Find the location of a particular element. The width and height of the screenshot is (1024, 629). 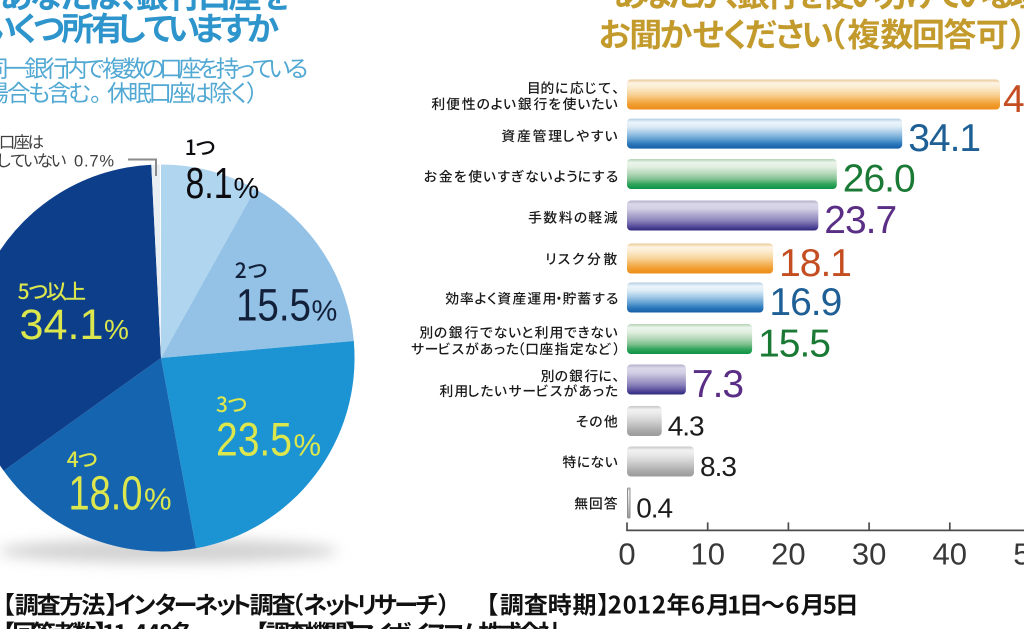

svg-text: 7.3 is located at coordinates (717, 384).